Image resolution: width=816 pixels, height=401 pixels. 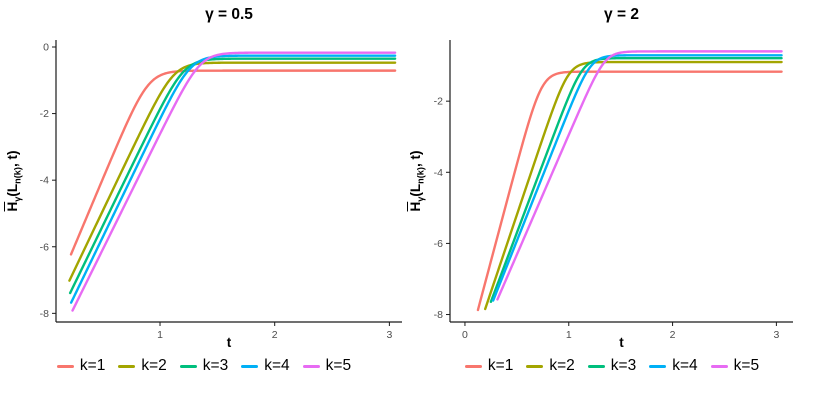 What do you see at coordinates (229, 14) in the screenshot?
I see `chart-title: γ = 0.5` at bounding box center [229, 14].